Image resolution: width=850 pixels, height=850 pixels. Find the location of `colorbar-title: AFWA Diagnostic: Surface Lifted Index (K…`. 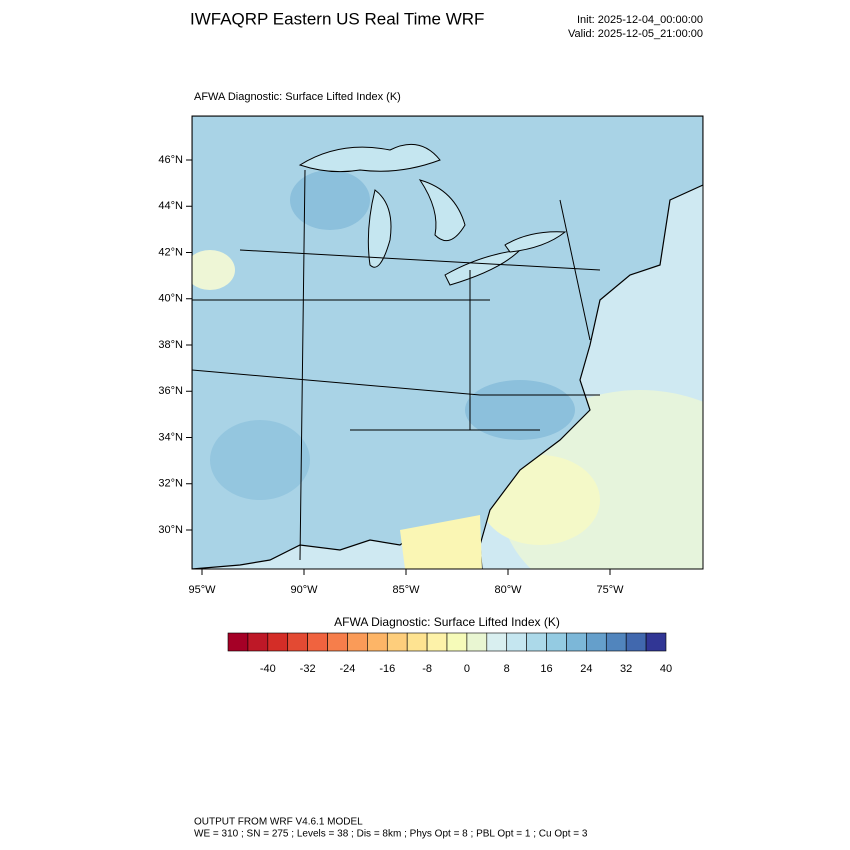

colorbar-title: AFWA Diagnostic: Surface Lifted Index (K… is located at coordinates (447, 622).